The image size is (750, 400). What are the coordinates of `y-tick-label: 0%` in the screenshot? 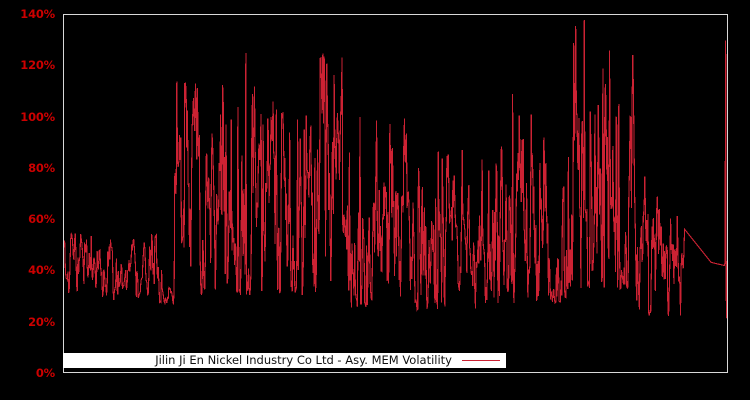 It's located at (45, 373).